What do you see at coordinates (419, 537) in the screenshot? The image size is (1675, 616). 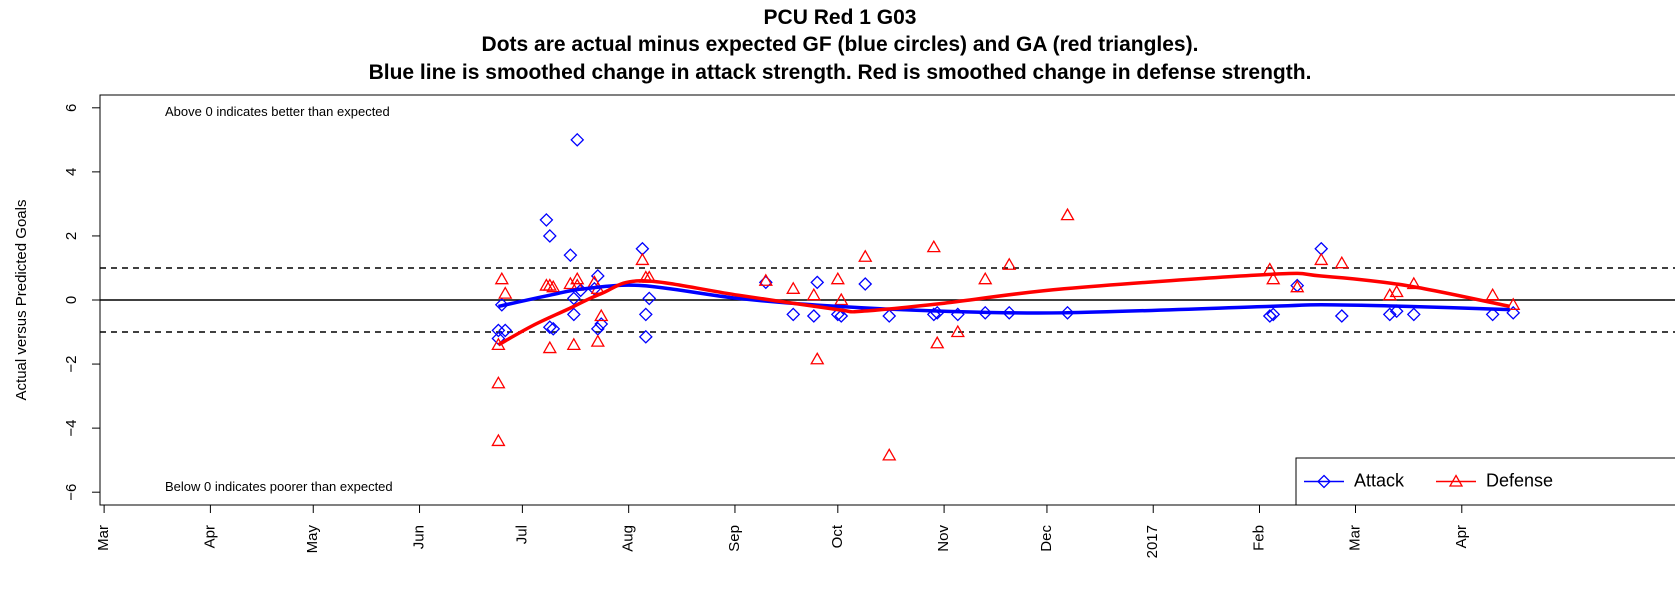 I see `x-tick-label: Jun` at bounding box center [419, 537].